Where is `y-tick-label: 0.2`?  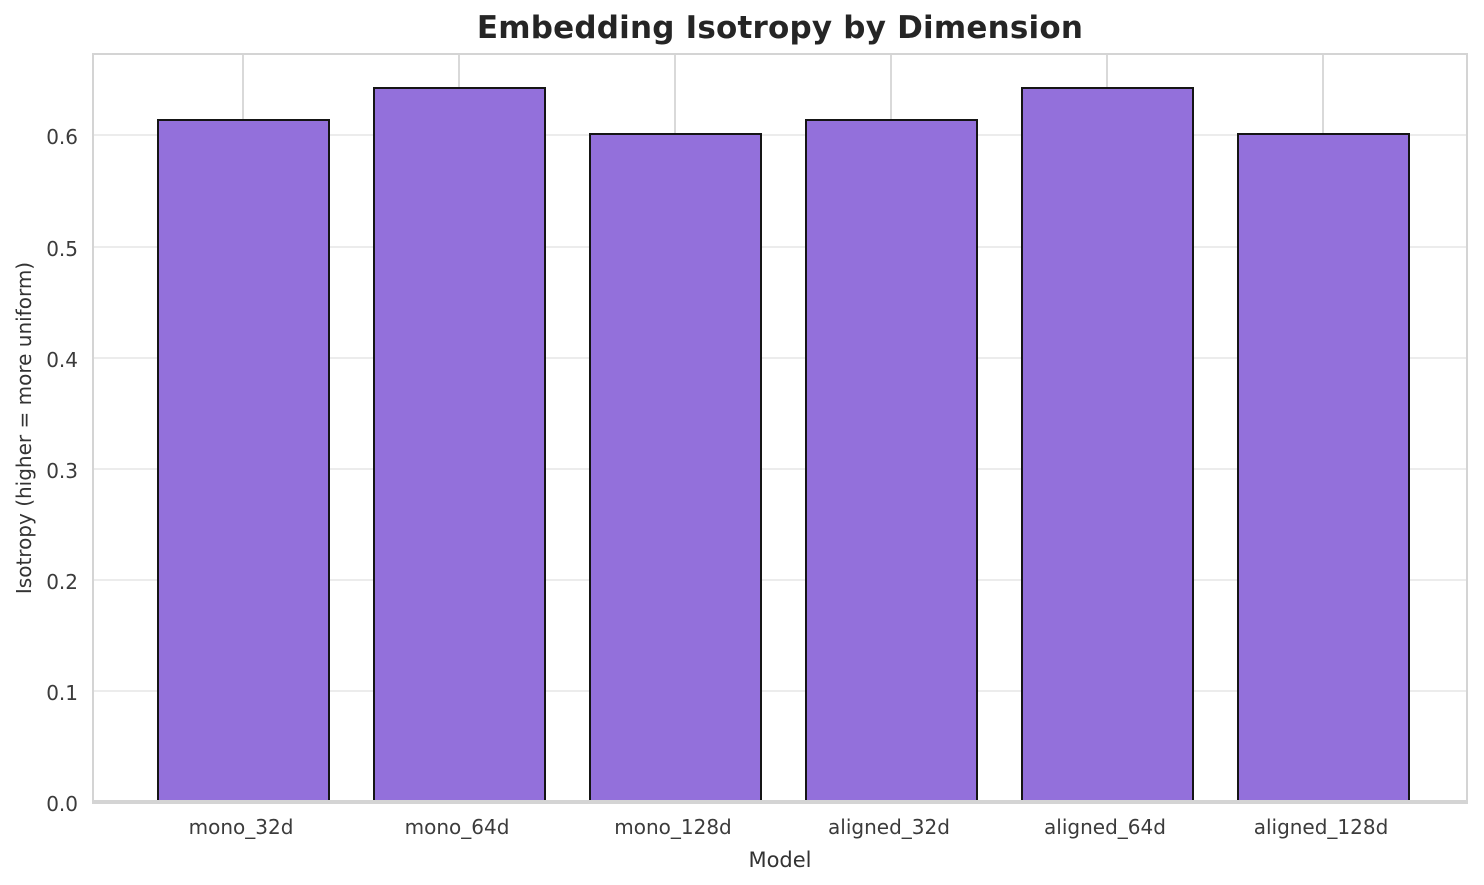 y-tick-label: 0.2 is located at coordinates (62, 581).